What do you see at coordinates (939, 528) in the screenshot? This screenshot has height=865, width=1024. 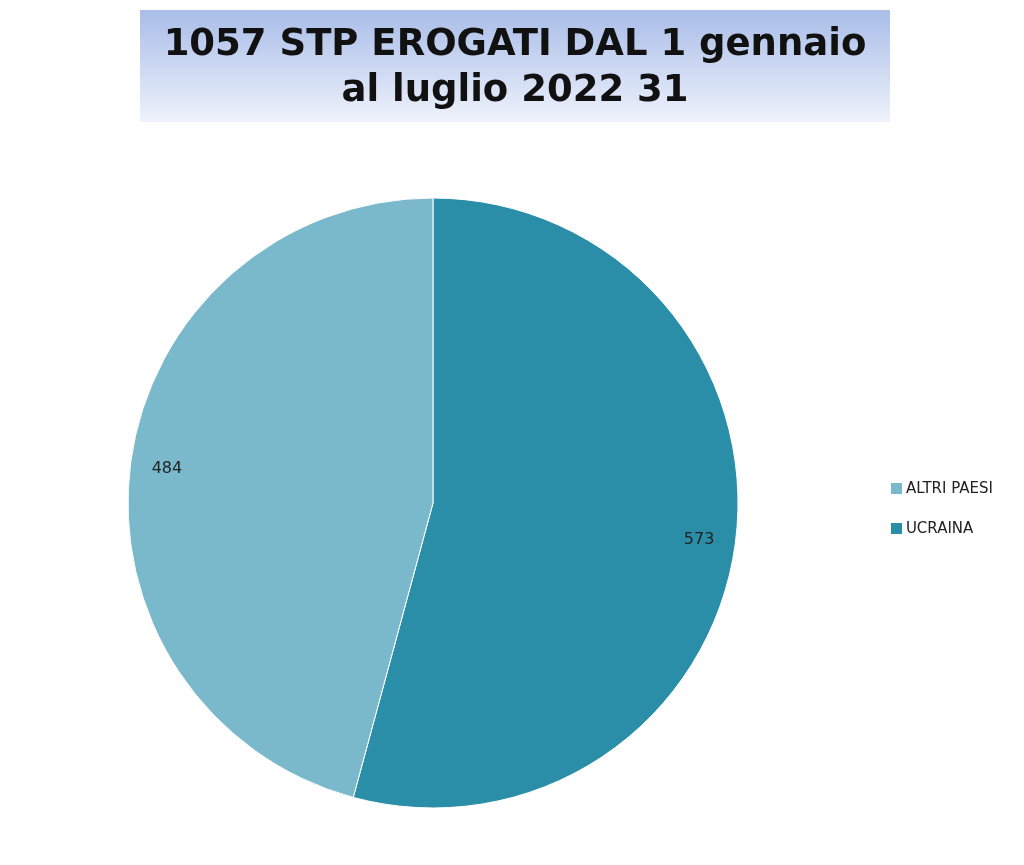 I see `legend-label: UCRAINA` at bounding box center [939, 528].